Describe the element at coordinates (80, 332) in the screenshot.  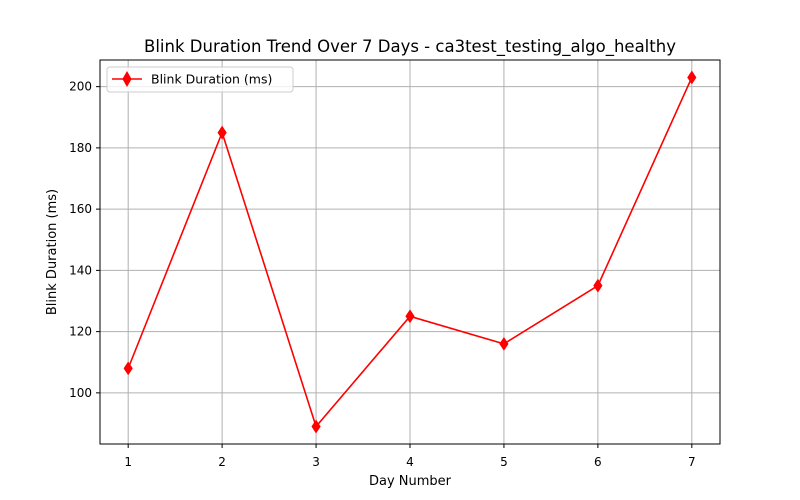
I see `y-tick-label: 120` at that location.